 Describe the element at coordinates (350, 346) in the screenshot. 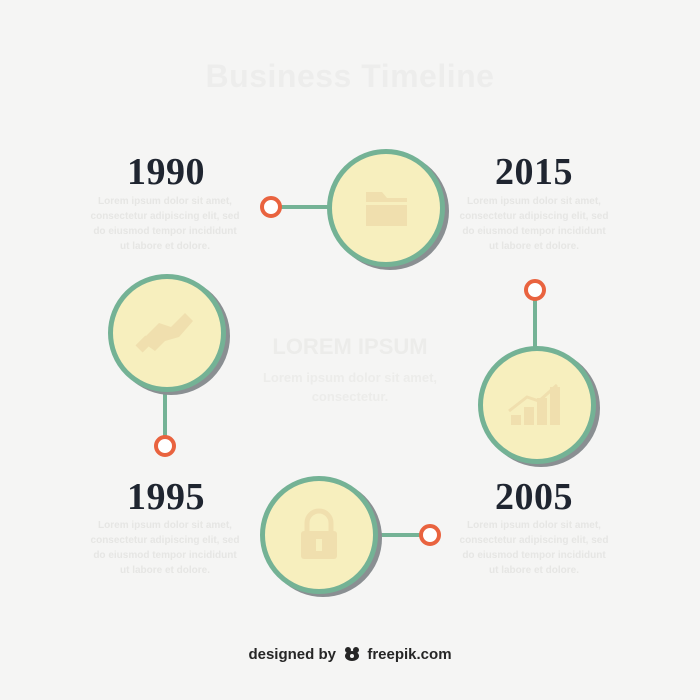

I see `center-heading: LOREM IPSUM` at that location.